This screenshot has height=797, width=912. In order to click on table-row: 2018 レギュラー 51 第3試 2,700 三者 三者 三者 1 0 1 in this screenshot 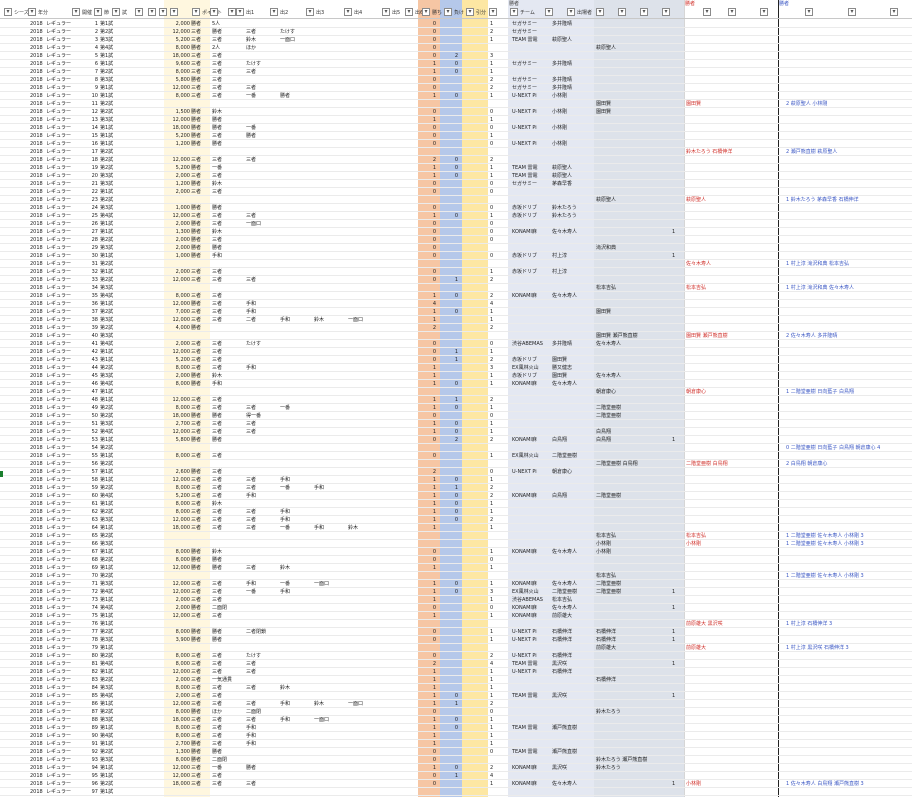, I will do `click(456, 424)`.